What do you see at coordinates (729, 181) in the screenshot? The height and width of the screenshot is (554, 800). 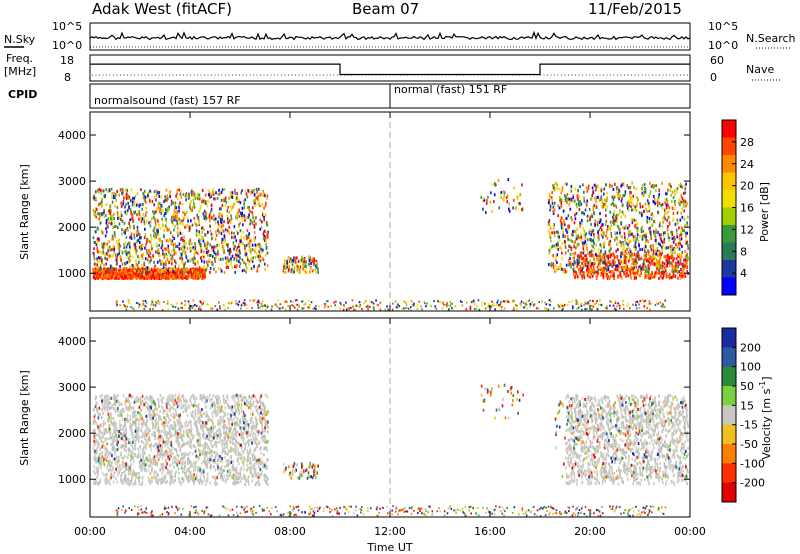 I see `colorbar-swatch` at bounding box center [729, 181].